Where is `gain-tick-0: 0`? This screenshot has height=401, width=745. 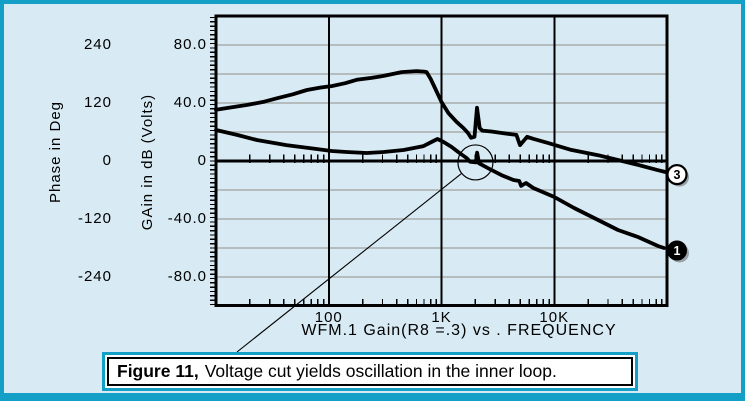
gain-tick-0: 0 is located at coordinates (202, 160).